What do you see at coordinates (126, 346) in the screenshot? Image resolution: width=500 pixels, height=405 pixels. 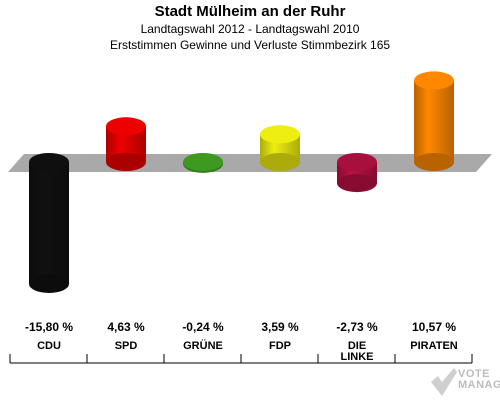 I see `category-label: SPD` at bounding box center [126, 346].